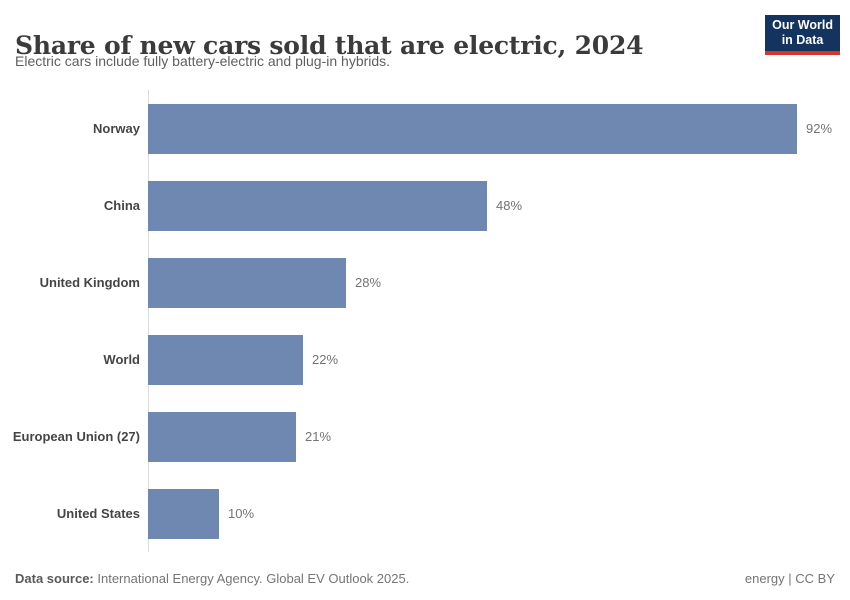 This screenshot has height=600, width=850. I want to click on chart-row: United States 10%, so click(425, 513).